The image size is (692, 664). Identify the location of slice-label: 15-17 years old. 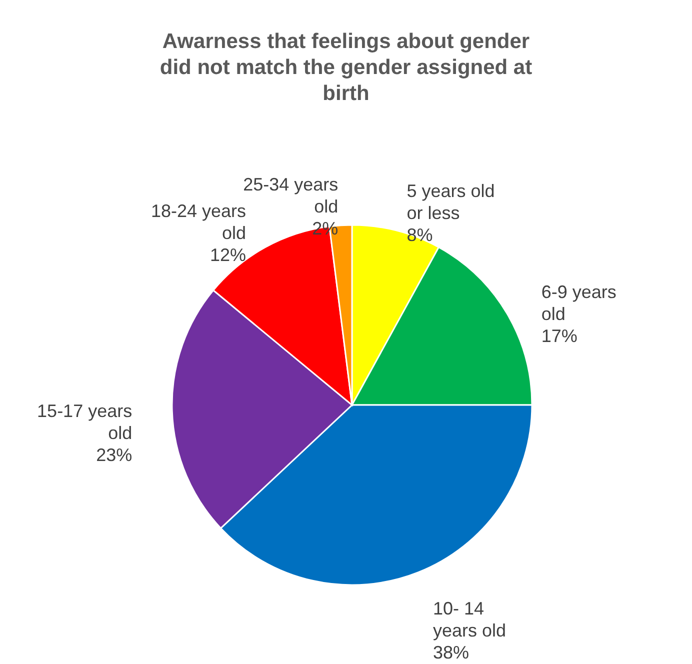
(84, 421).